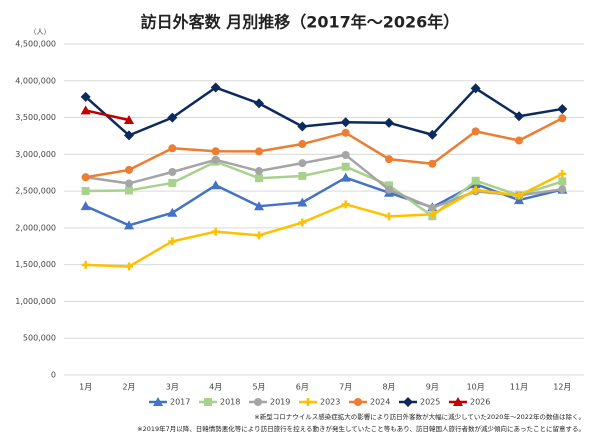 Image resolution: width=597 pixels, height=448 pixels. I want to click on y-tick-label: 2,000,000, so click(35, 227).